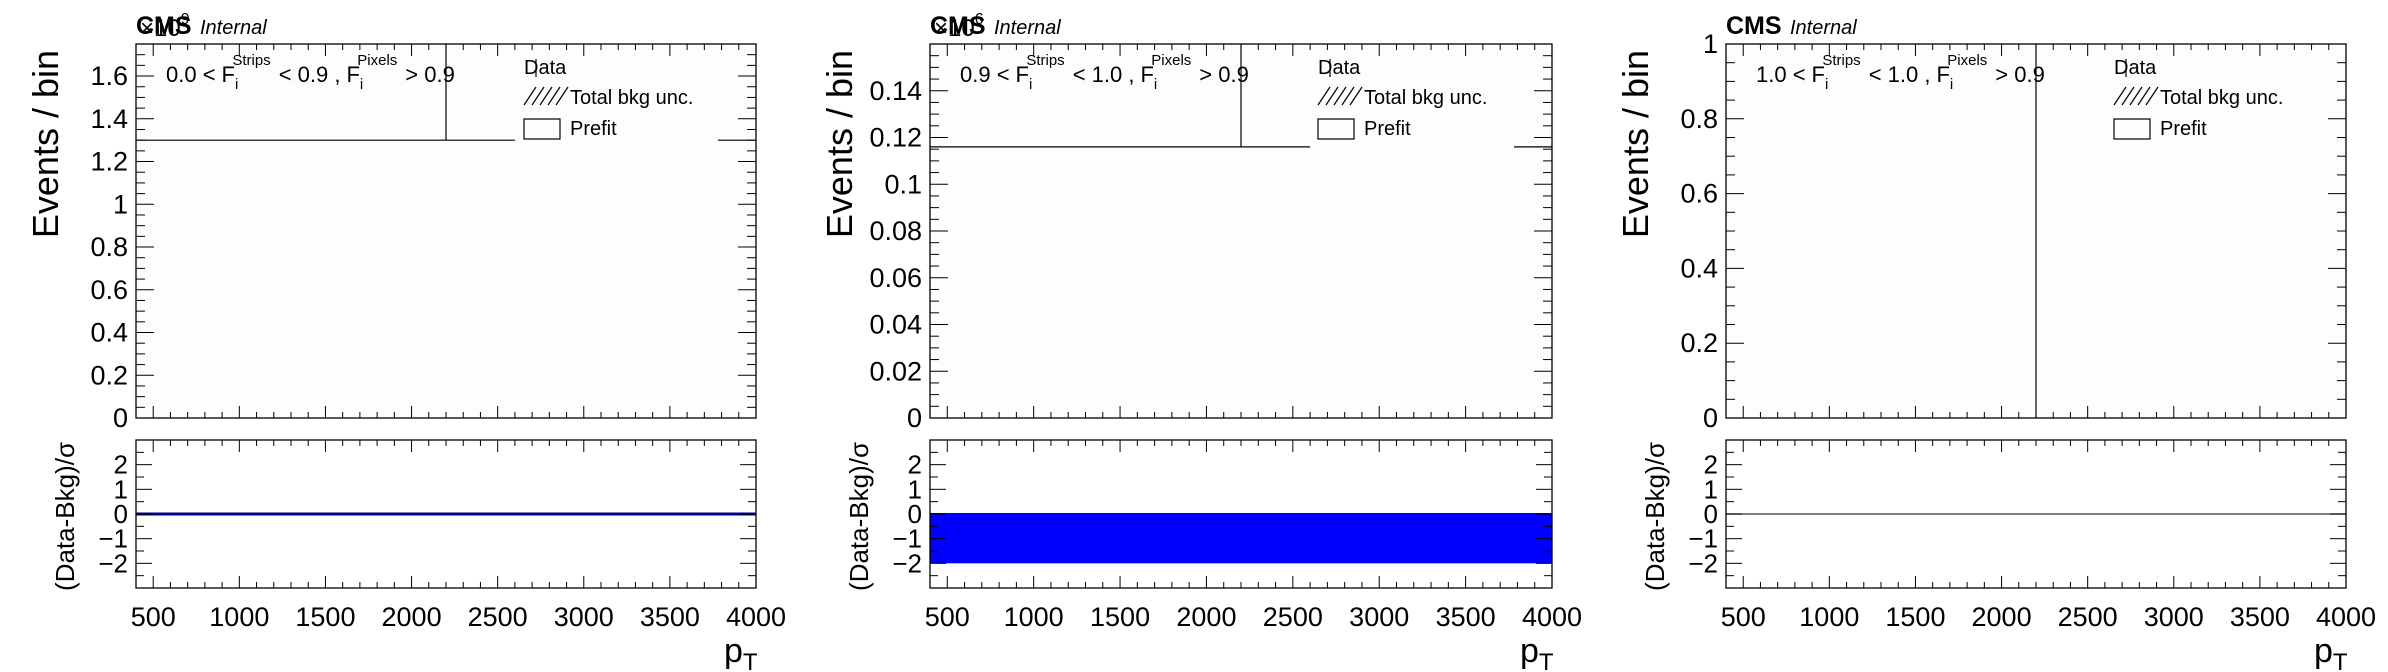  What do you see at coordinates (109, 162) in the screenshot?
I see `y-tick-label: 1.2` at bounding box center [109, 162].